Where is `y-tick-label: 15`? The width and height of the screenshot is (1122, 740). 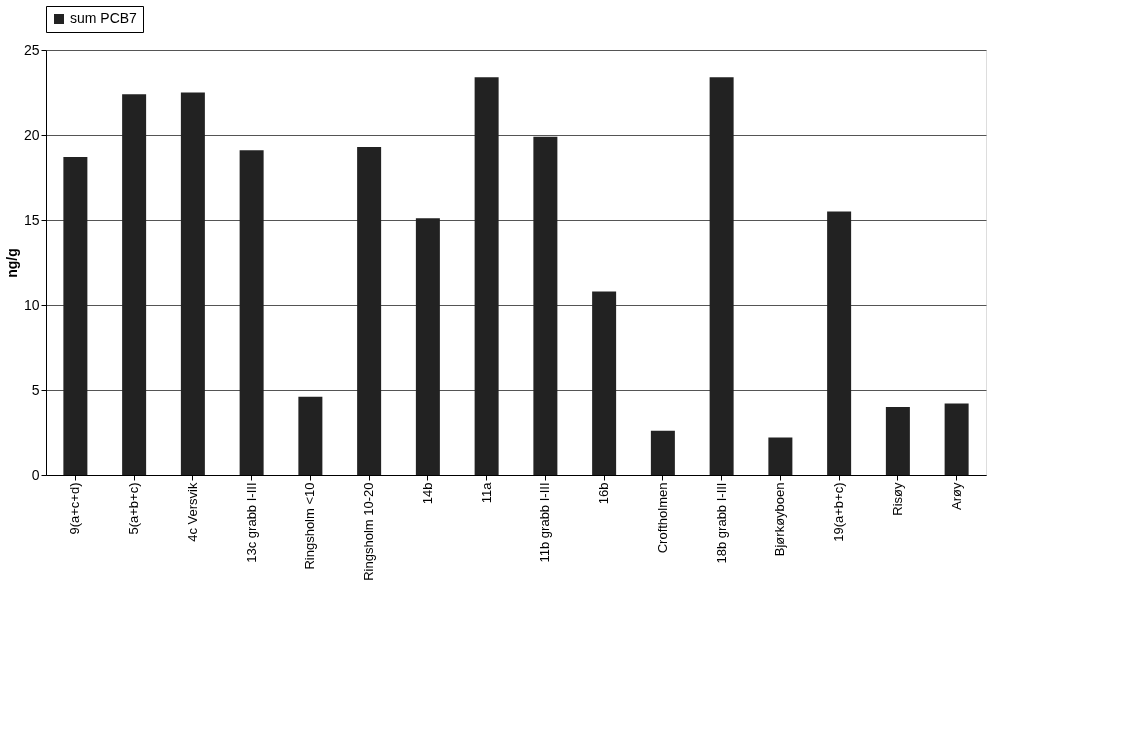 y-tick-label: 15 is located at coordinates (31, 219).